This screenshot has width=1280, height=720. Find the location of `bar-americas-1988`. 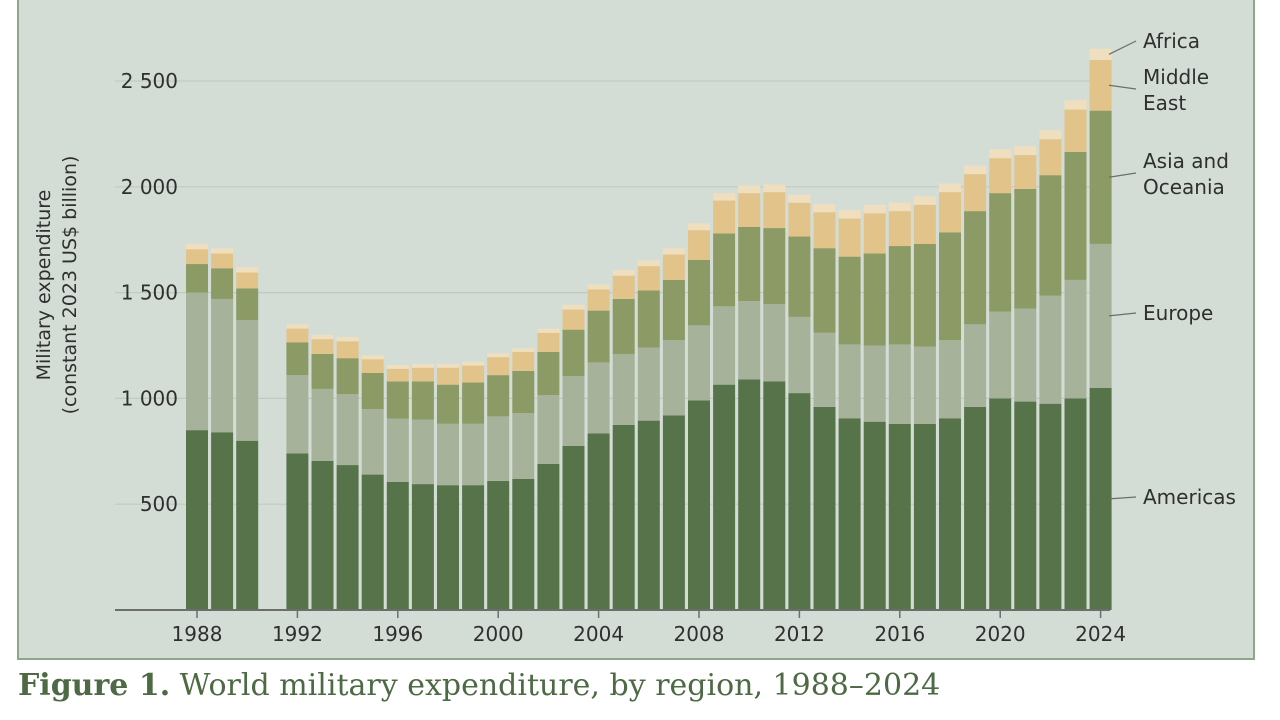

bar-americas-1988 is located at coordinates (197, 520).